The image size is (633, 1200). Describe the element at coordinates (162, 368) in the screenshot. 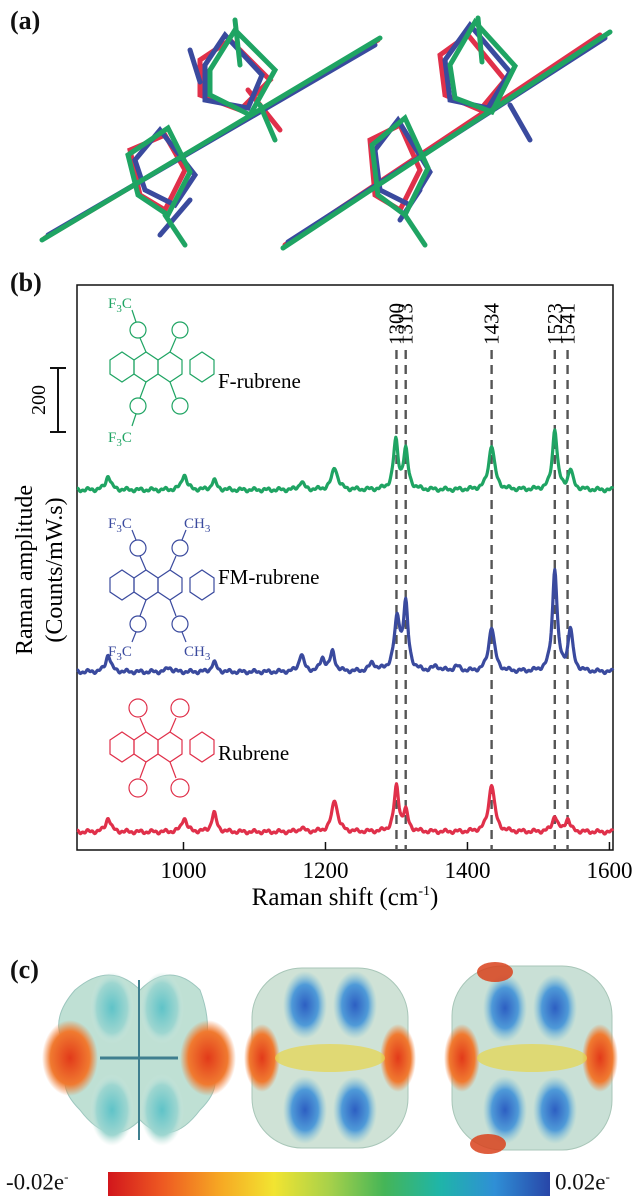

I see `f-rubrene-structure` at that location.